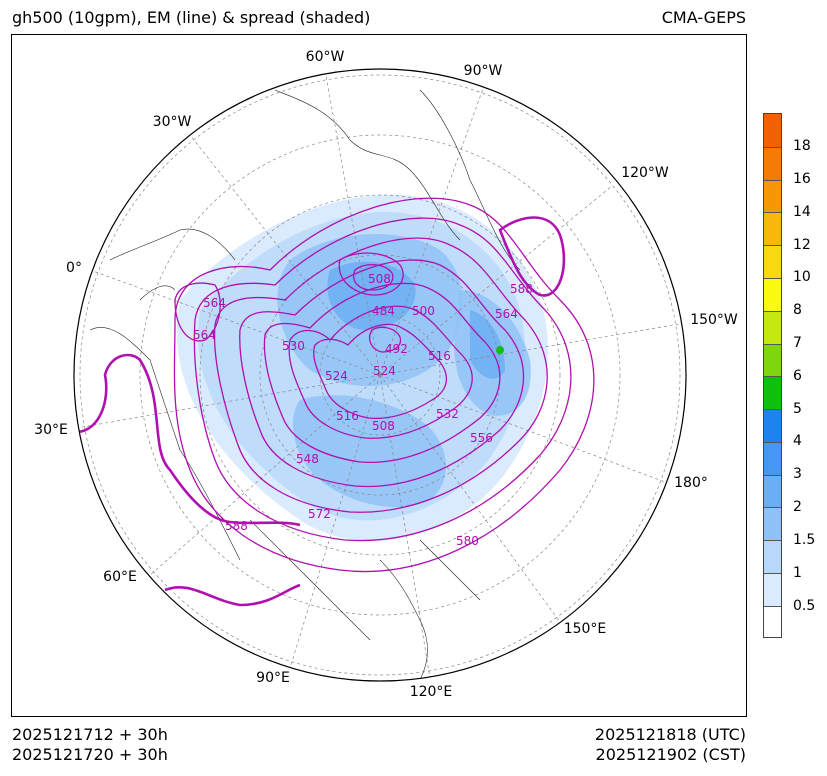 This screenshot has height=776, width=827. I want to click on lon-label: 60°E, so click(120, 577).